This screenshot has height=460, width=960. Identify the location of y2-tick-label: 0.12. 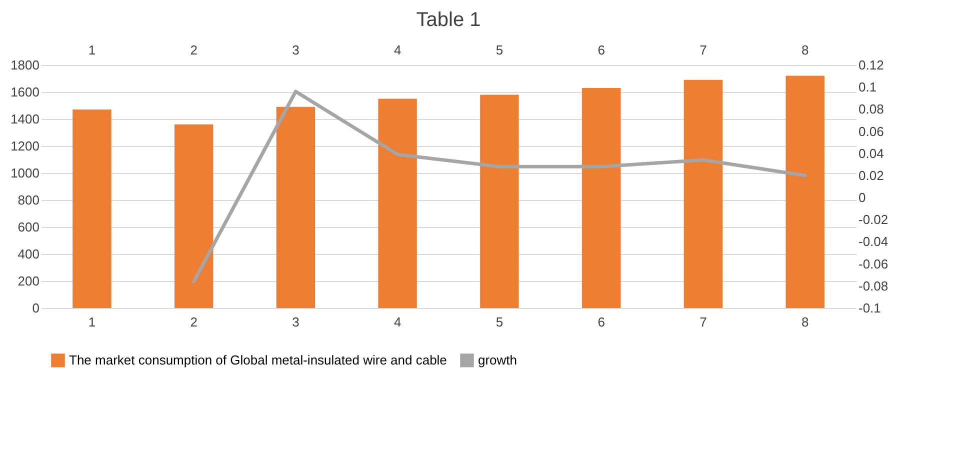
(871, 65).